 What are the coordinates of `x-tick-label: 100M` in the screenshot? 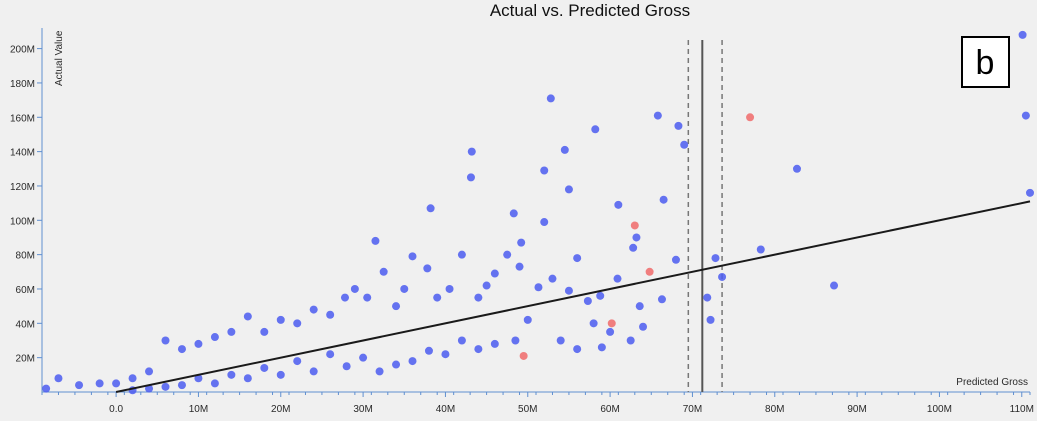 It's located at (939, 409).